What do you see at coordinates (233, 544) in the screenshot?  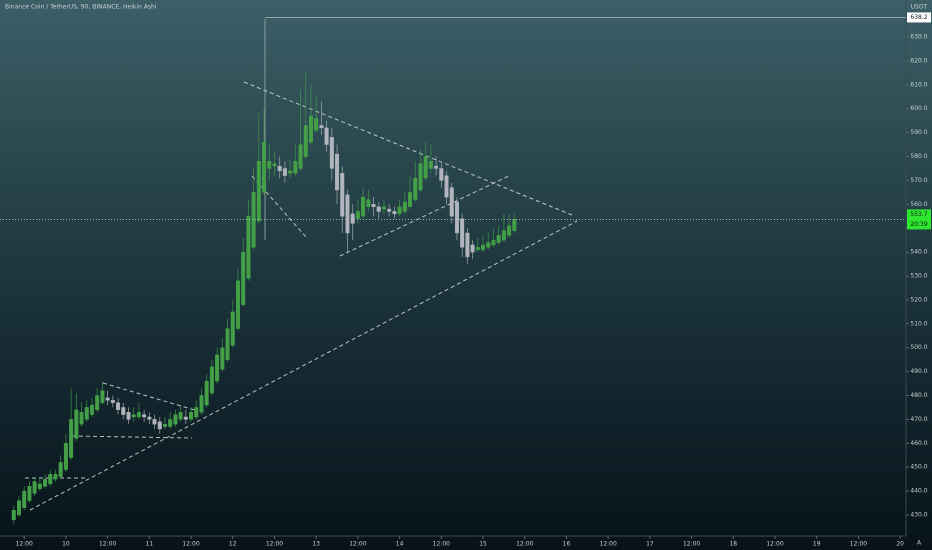 I see `x-tick-label: 12` at bounding box center [233, 544].